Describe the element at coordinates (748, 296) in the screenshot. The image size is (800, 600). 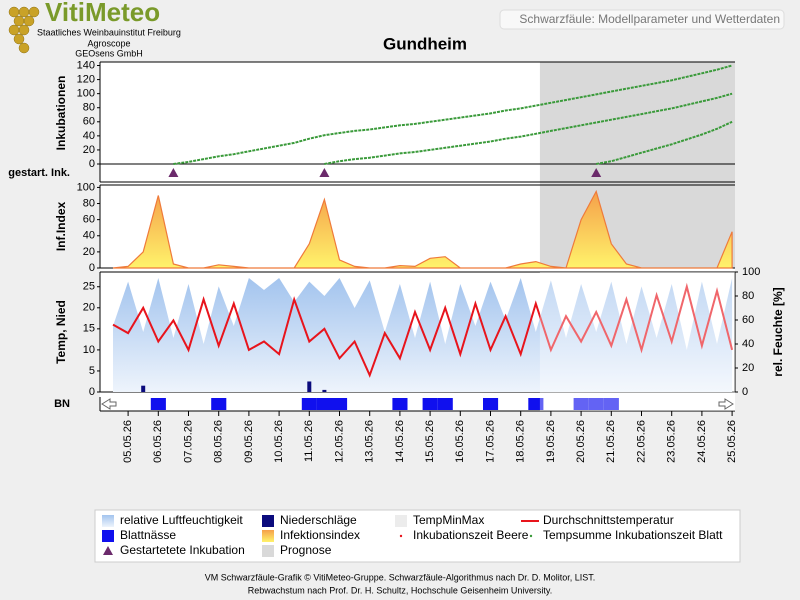
I see `y2-tick-label: 80` at that location.